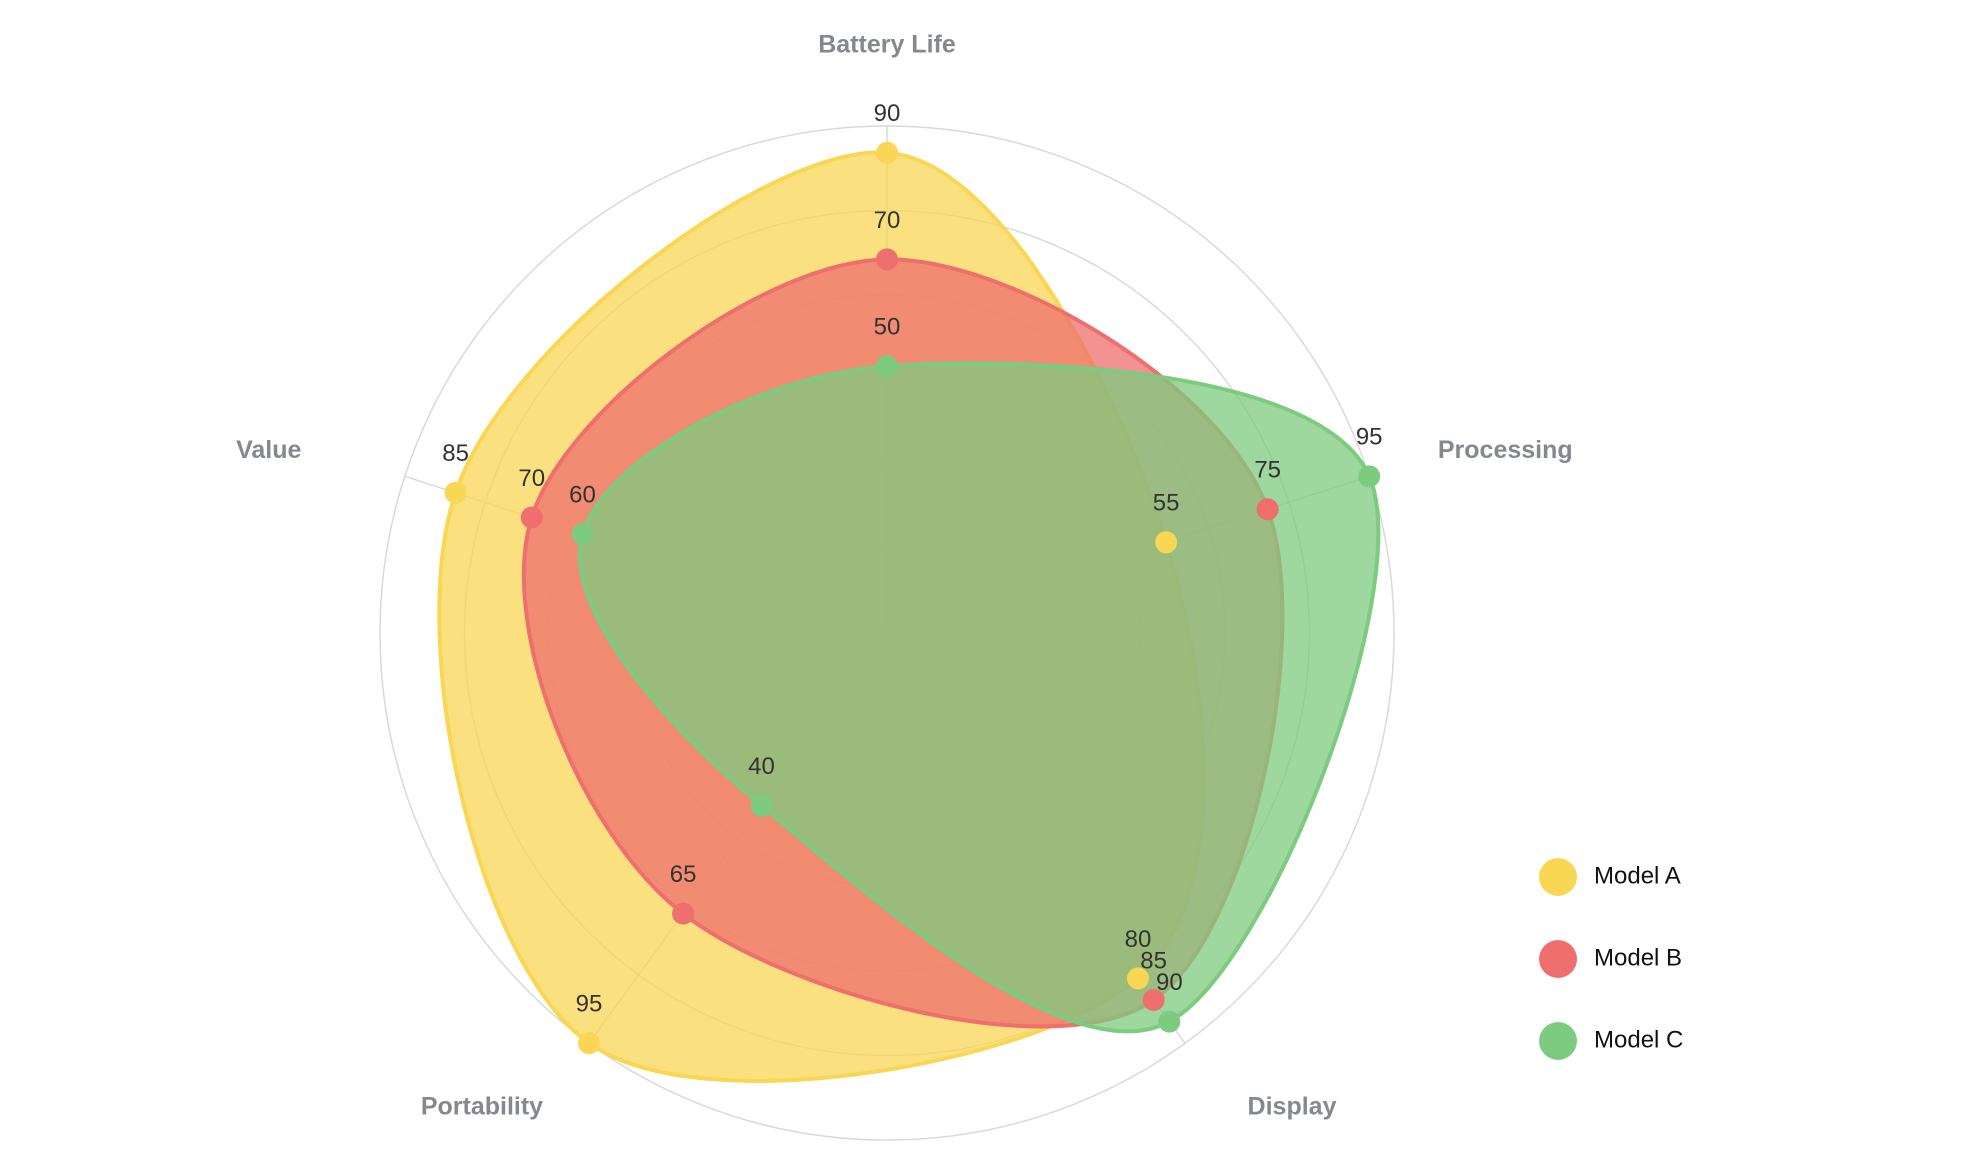 The width and height of the screenshot is (1964, 1174). I want to click on axis-label: Portability, so click(482, 1107).